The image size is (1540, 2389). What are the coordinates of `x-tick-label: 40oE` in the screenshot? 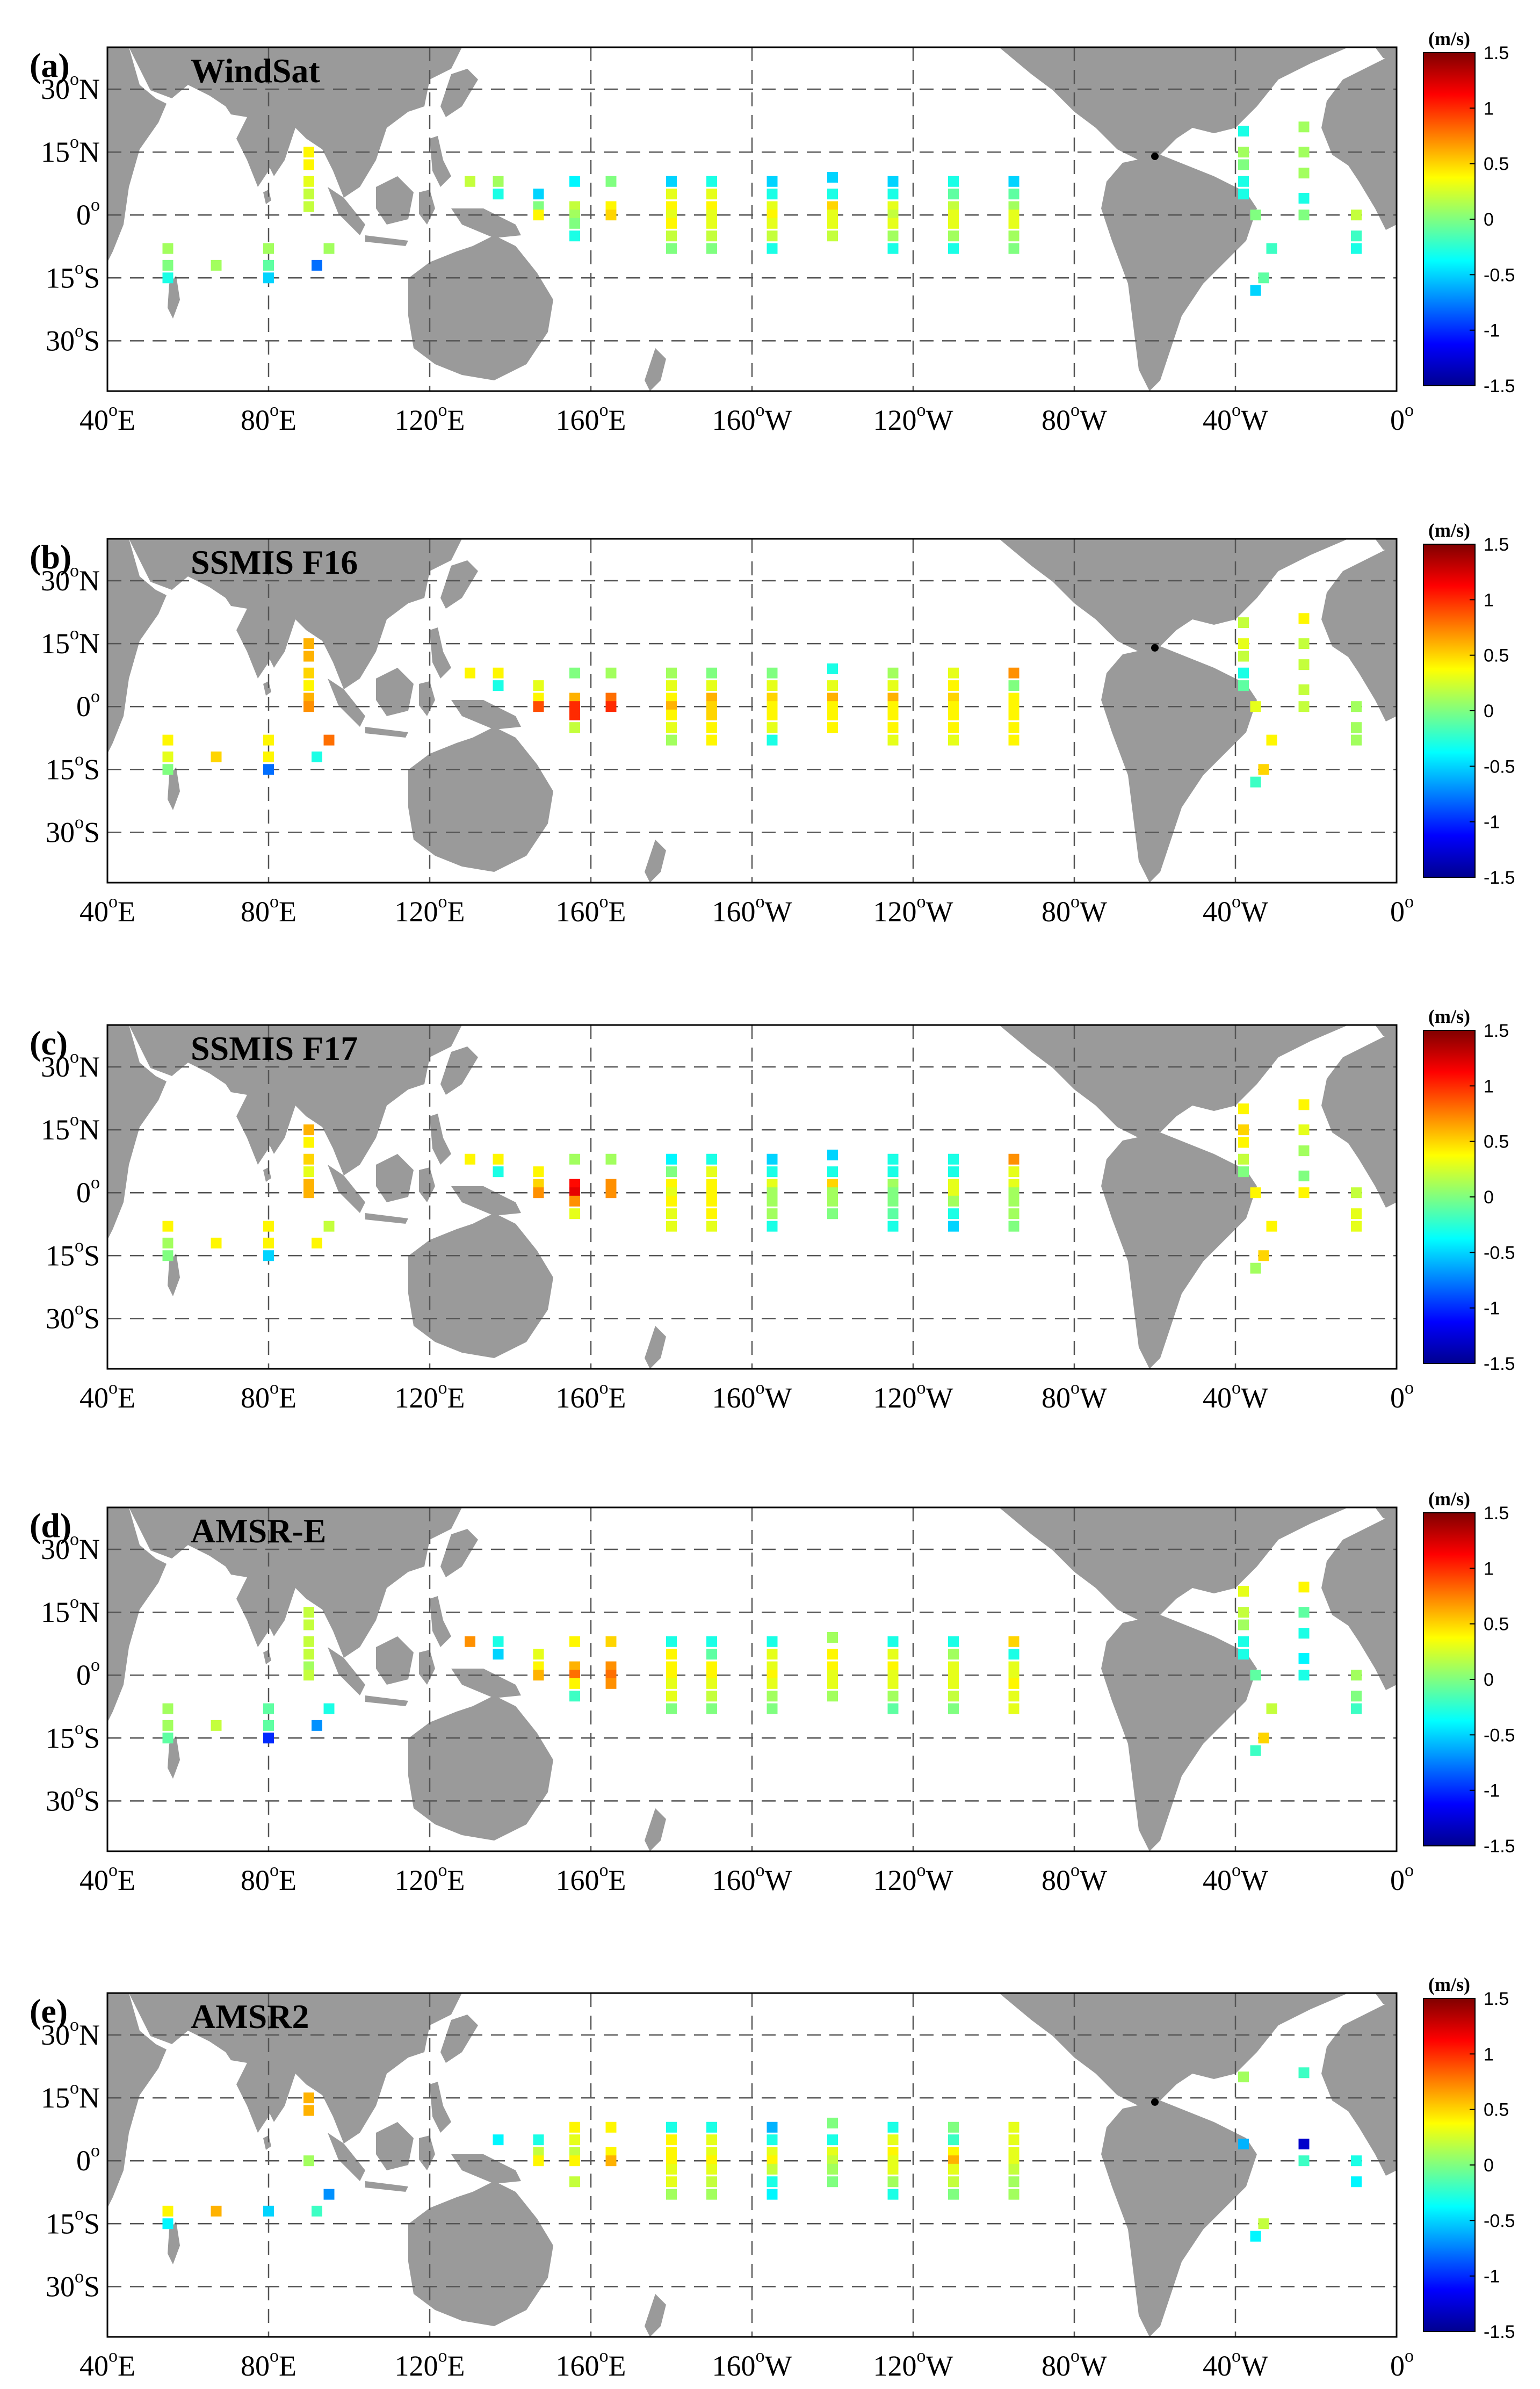 It's located at (107, 1396).